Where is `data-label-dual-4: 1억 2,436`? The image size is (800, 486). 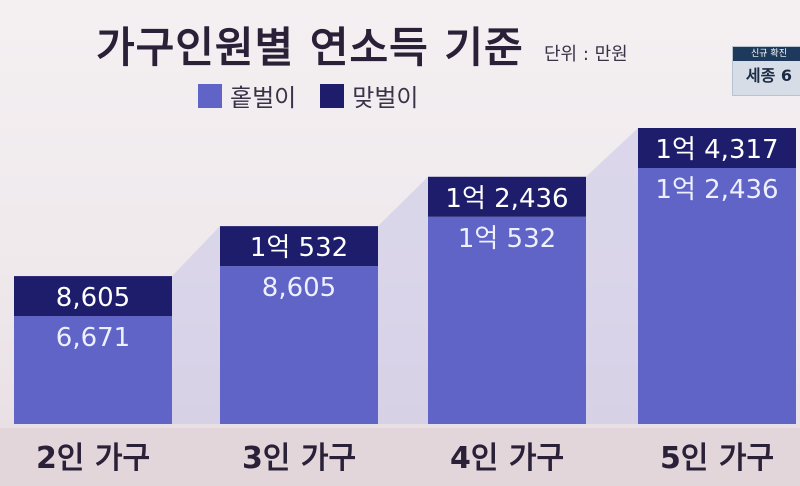 data-label-dual-4: 1억 2,436 is located at coordinates (506, 199).